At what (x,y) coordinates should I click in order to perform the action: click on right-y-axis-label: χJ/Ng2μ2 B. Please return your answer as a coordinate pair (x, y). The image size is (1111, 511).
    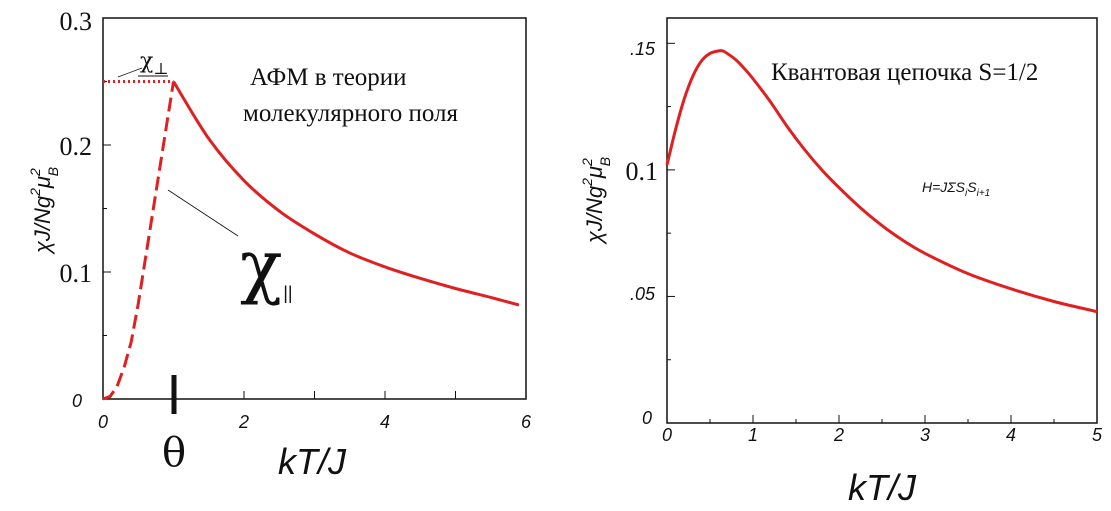
    Looking at the image, I should click on (596, 201).